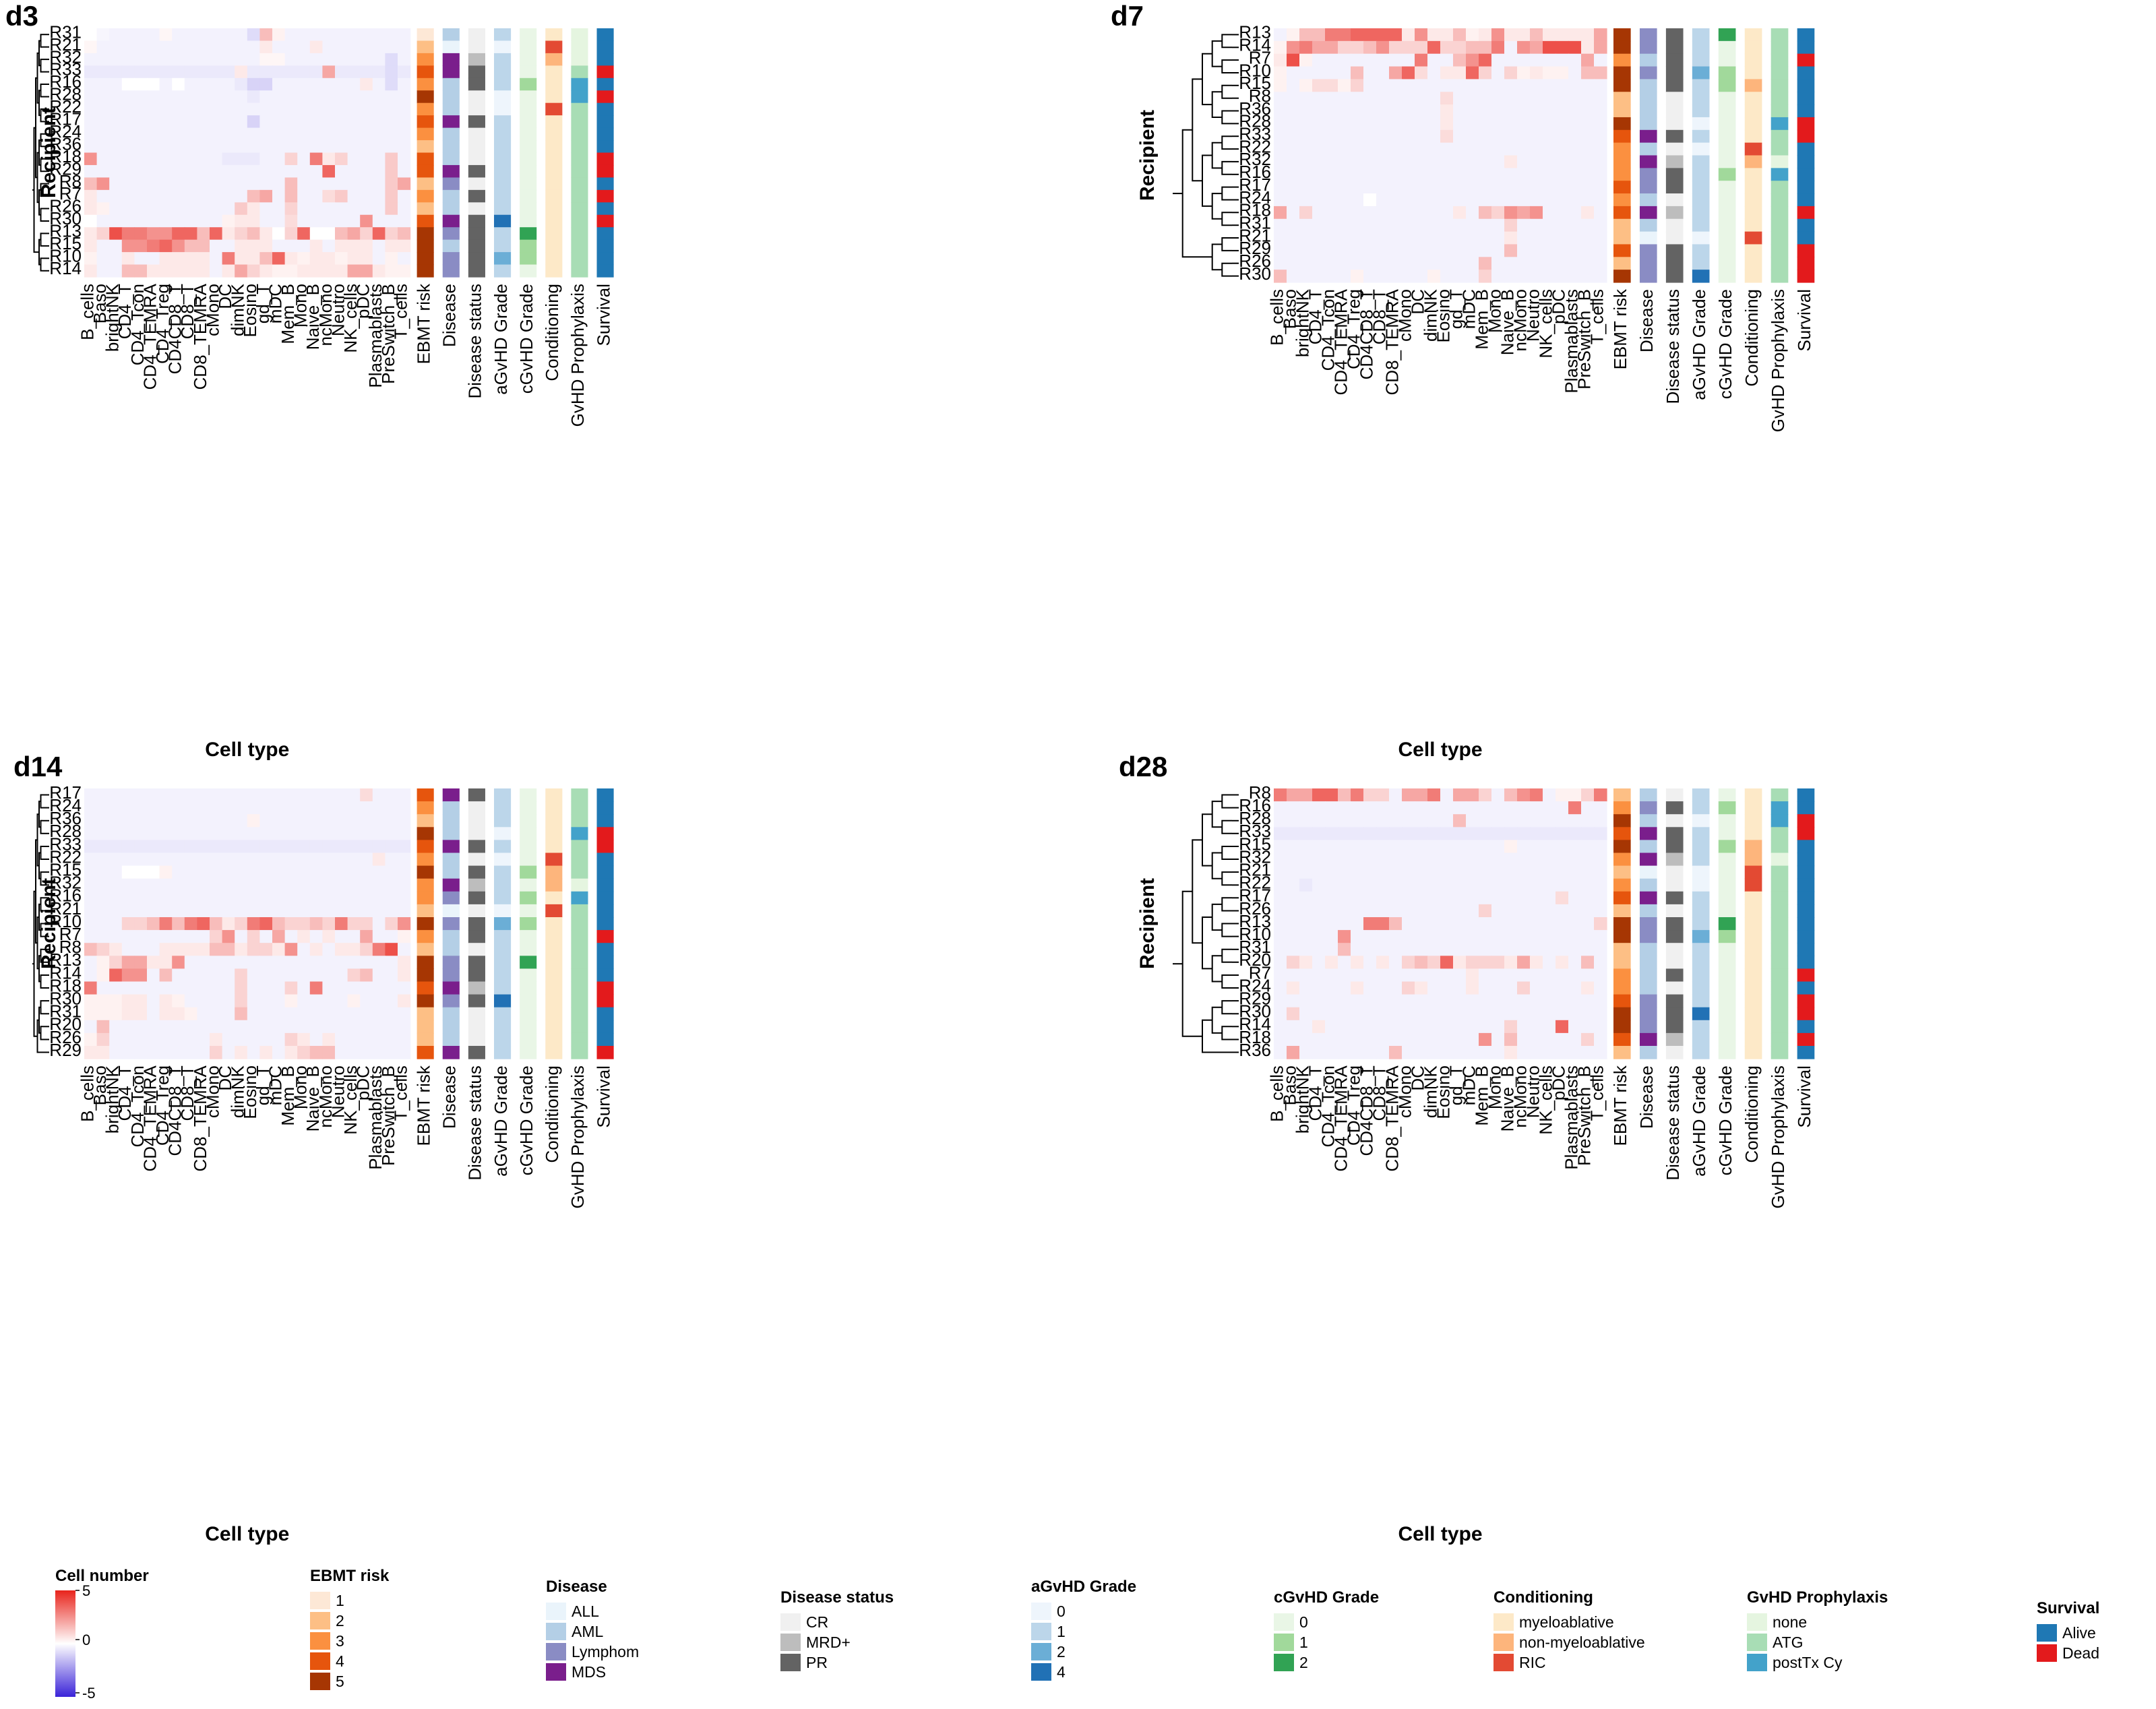  I want to click on recipient-label: R15, so click(65, 243).